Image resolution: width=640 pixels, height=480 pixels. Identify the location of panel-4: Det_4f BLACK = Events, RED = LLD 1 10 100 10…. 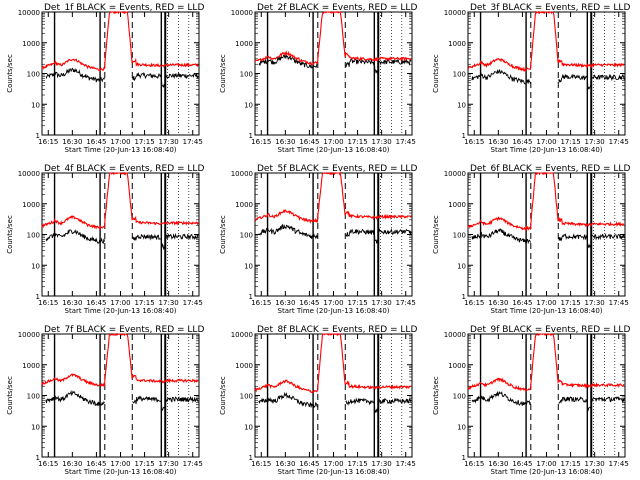
(105, 239).